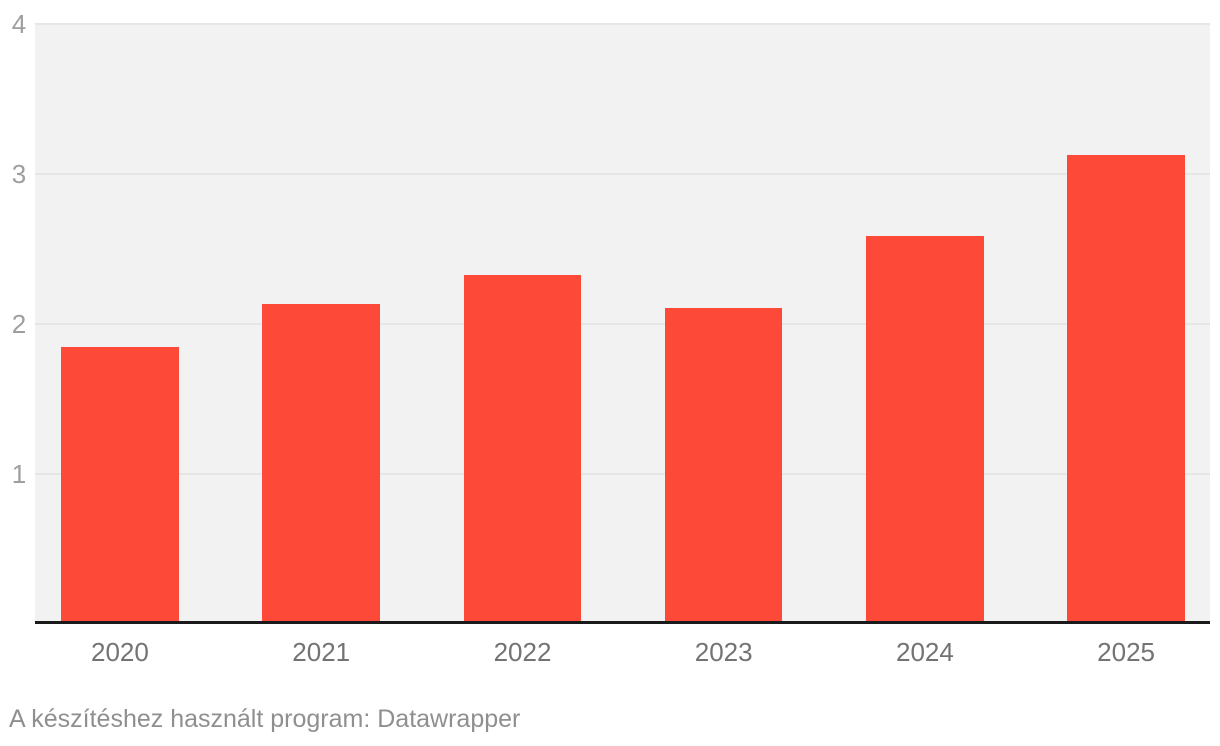  Describe the element at coordinates (19, 24) in the screenshot. I see `y-tick-label-4: 4` at that location.